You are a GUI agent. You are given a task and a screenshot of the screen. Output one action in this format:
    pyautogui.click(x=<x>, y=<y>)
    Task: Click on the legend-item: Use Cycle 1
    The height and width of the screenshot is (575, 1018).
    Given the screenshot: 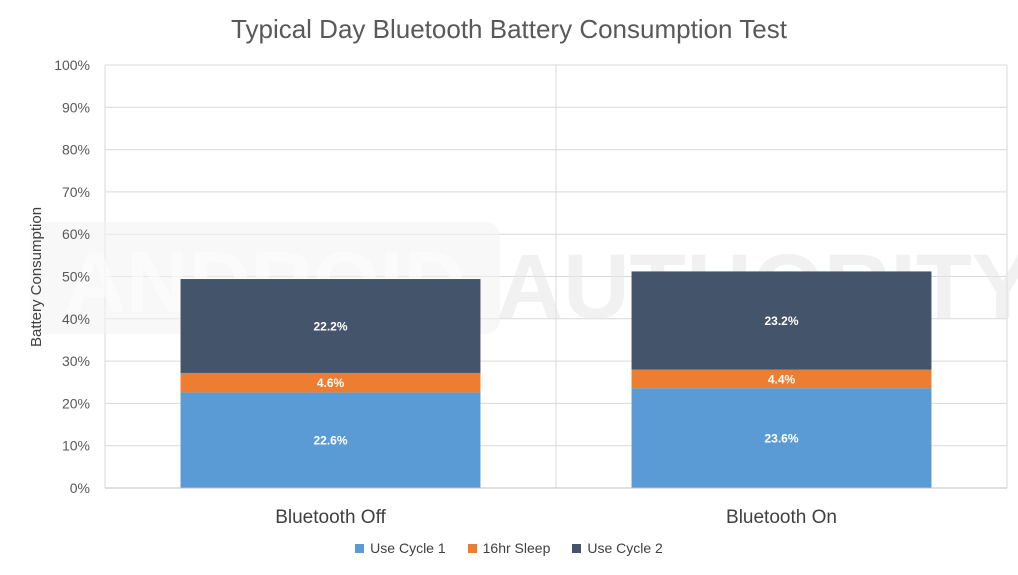 What is the action you would take?
    pyautogui.click(x=400, y=548)
    